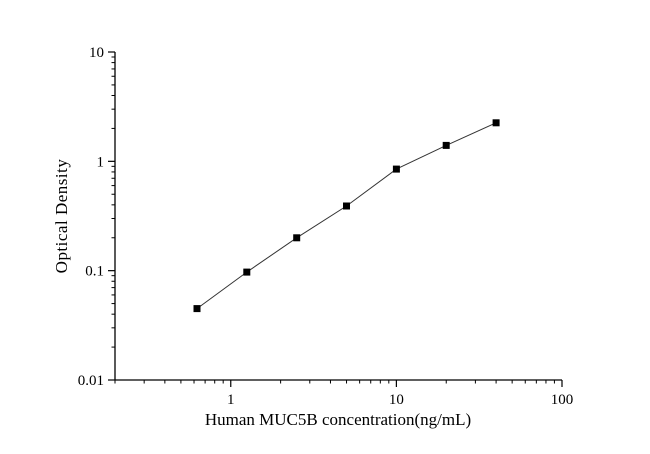 The image size is (650, 454). Describe the element at coordinates (101, 162) in the screenshot. I see `y-tick-label: 1` at that location.